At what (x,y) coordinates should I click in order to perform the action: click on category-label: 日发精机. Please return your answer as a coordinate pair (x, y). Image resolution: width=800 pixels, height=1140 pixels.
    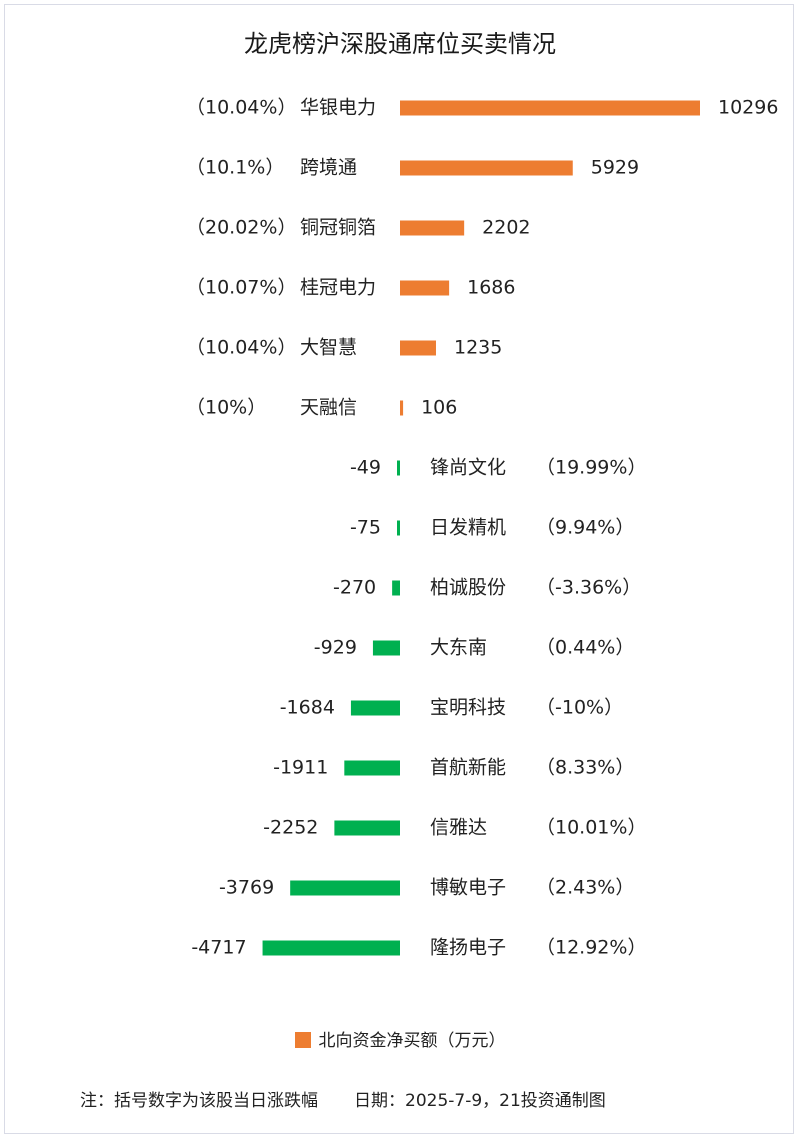
    Looking at the image, I should click on (468, 528).